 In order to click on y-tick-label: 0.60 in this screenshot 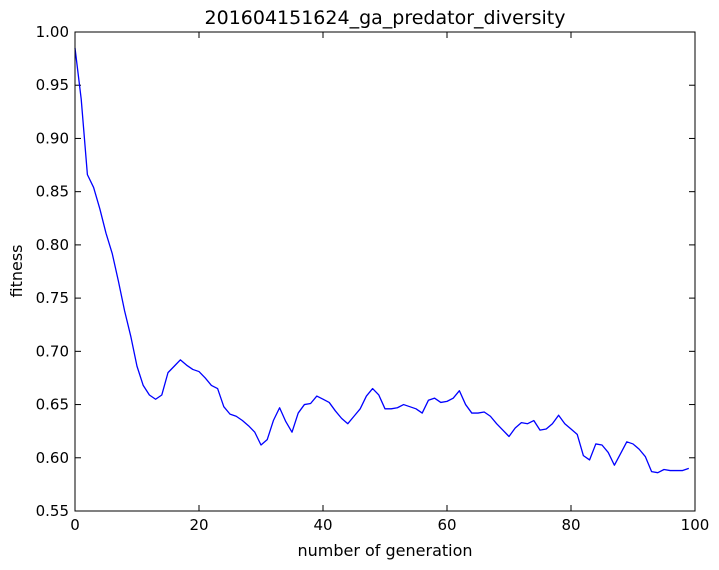, I will do `click(52, 458)`.